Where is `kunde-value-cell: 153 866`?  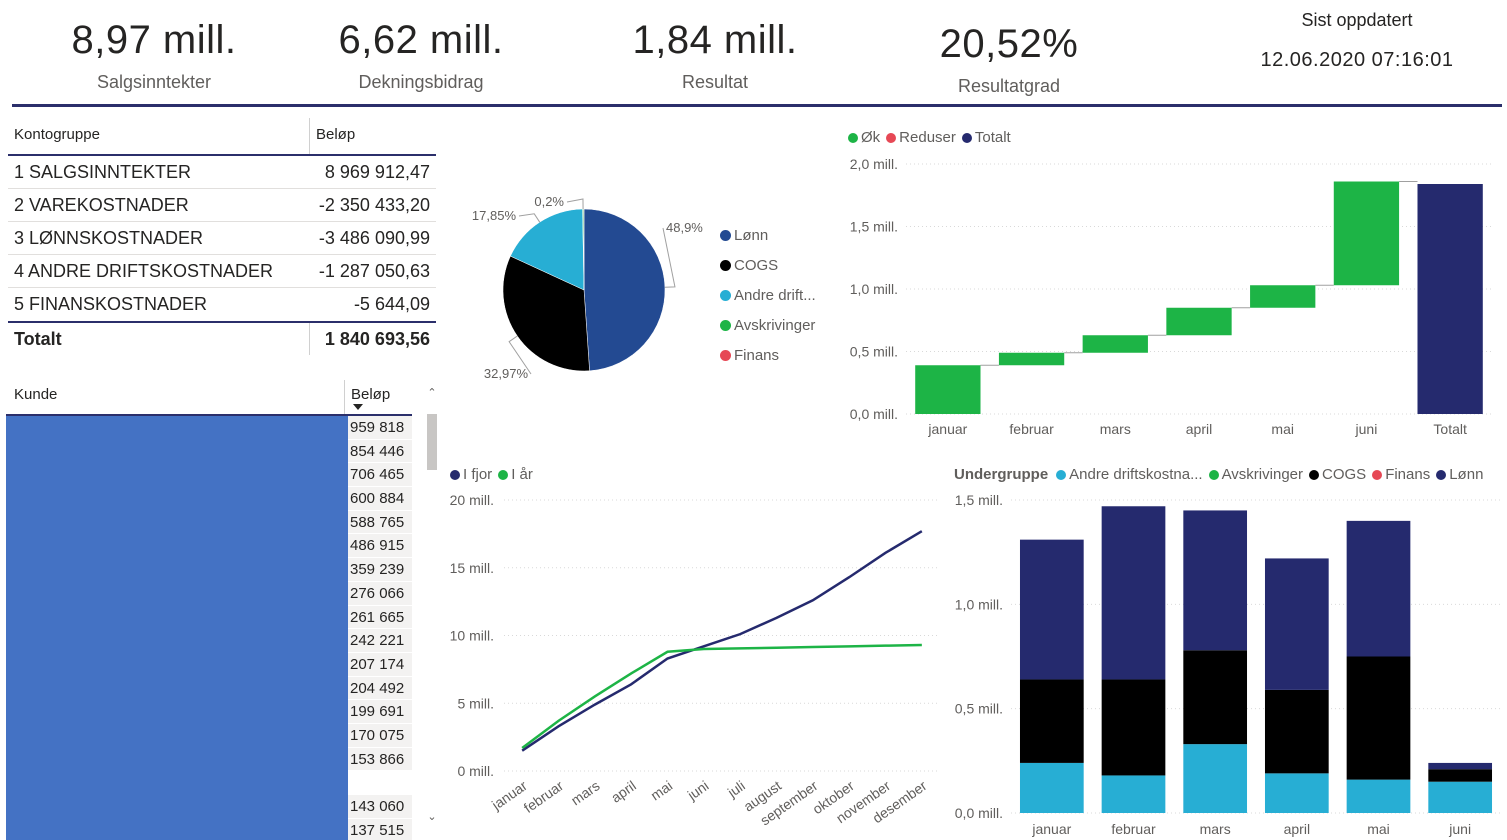 kunde-value-cell: 153 866 is located at coordinates (380, 759).